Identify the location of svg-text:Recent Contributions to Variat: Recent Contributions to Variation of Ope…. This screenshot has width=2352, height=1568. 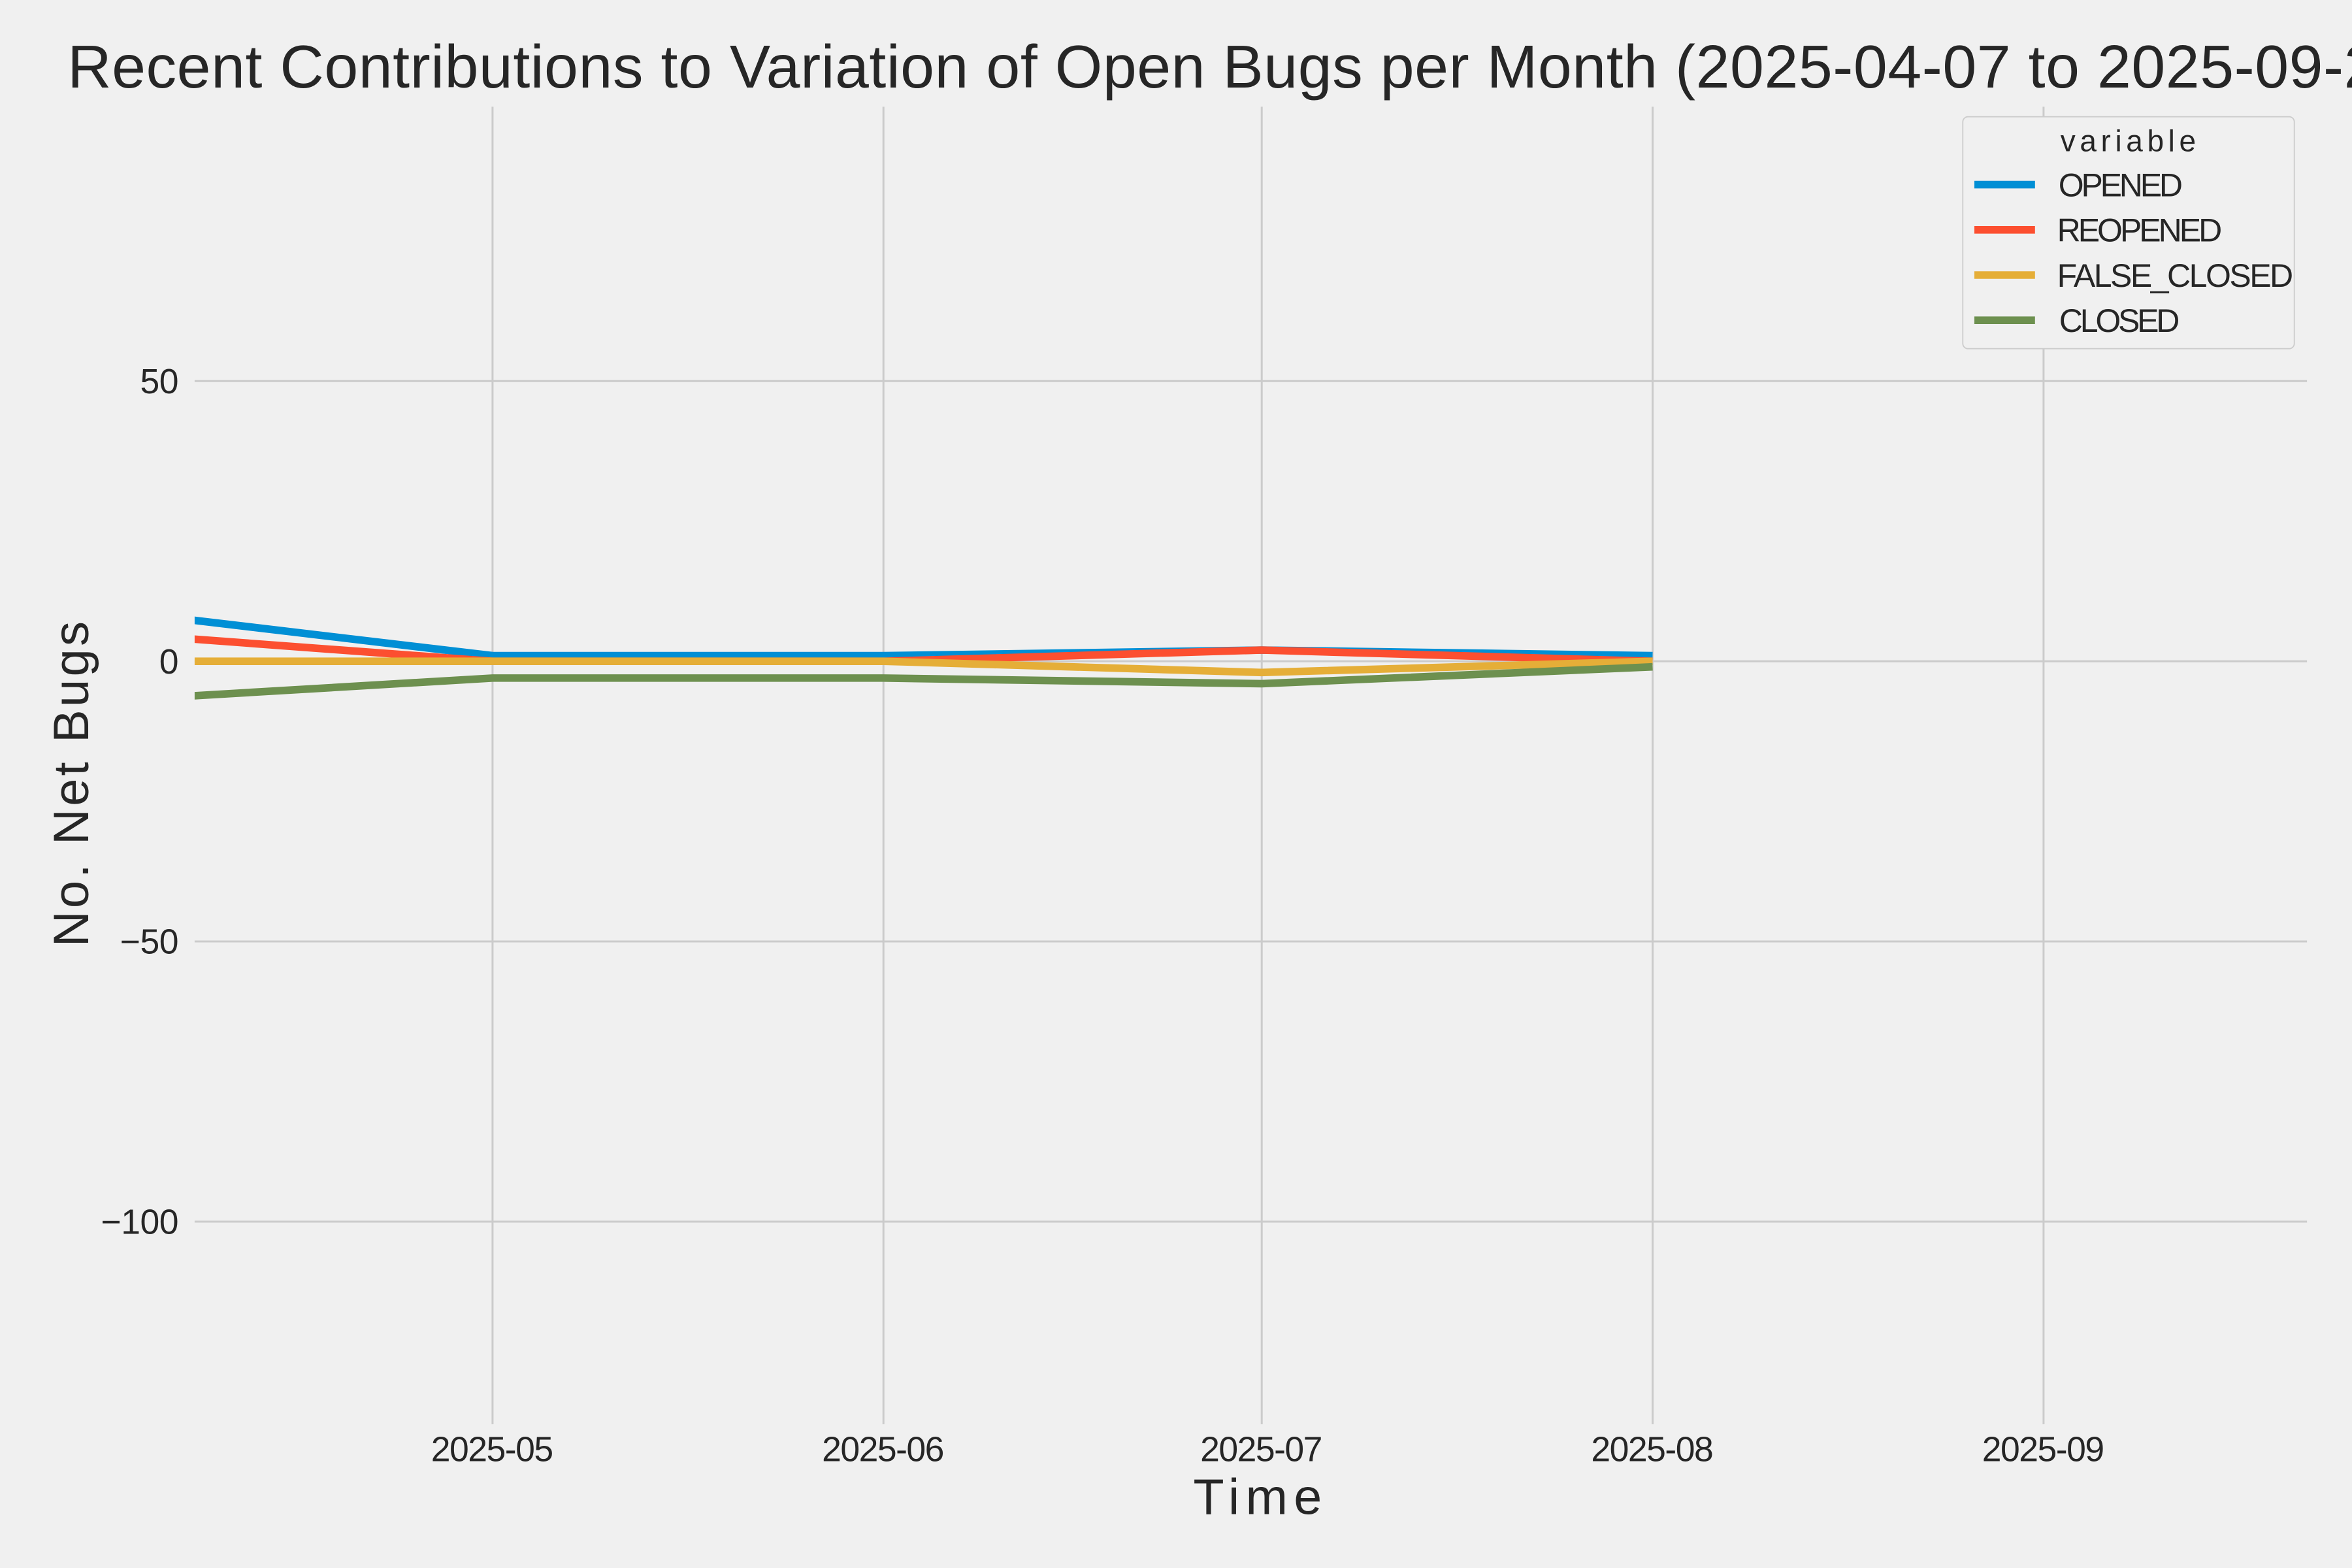
(1209, 67).